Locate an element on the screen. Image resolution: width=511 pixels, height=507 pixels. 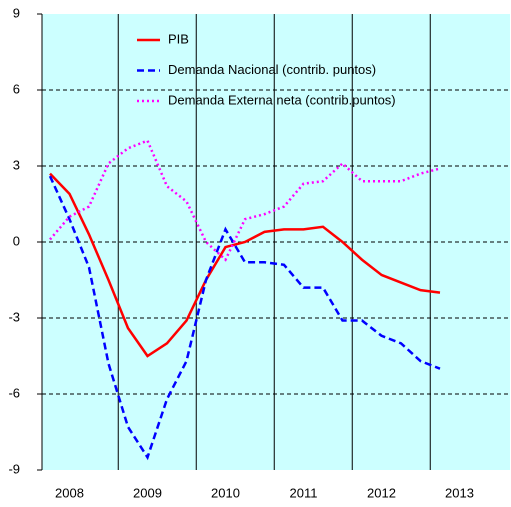
x-tick-label: 2013 is located at coordinates (459, 492).